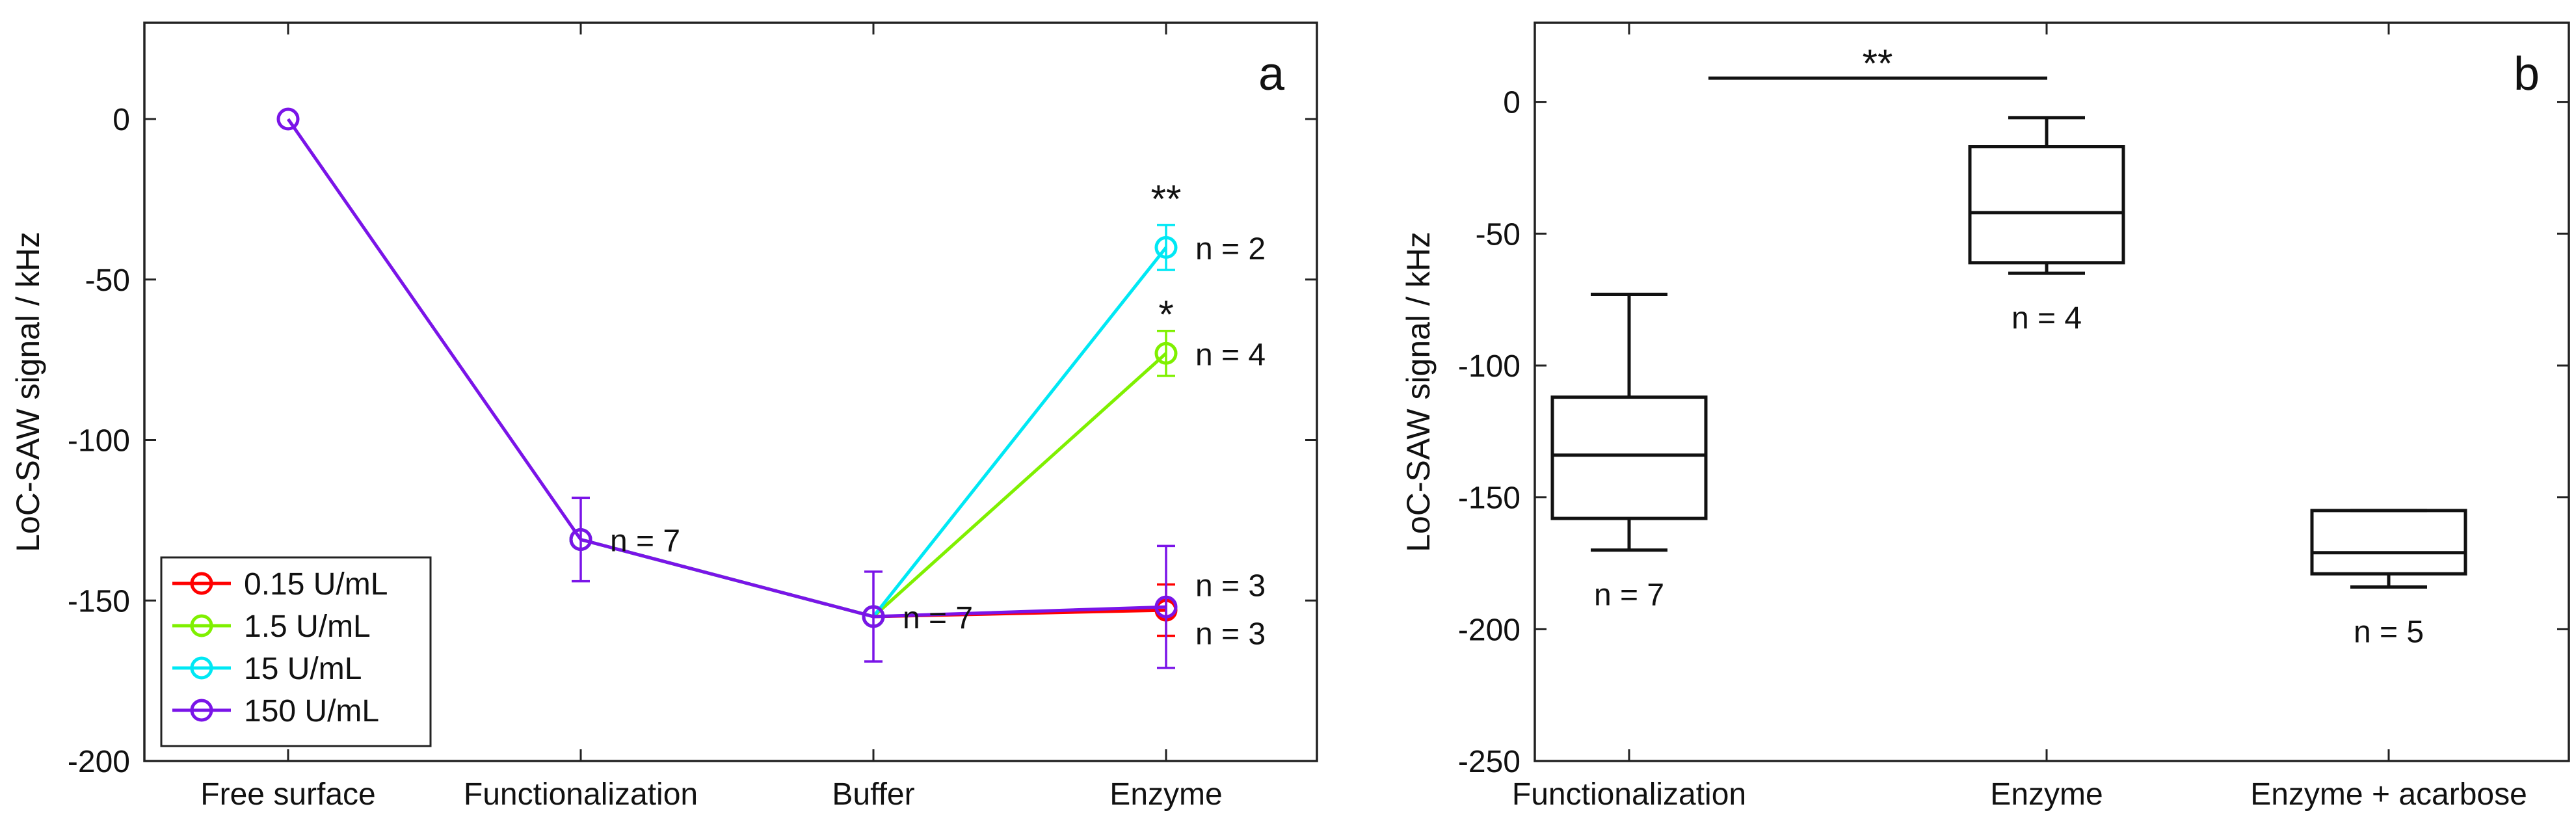 Image resolution: width=2576 pixels, height=828 pixels. What do you see at coordinates (1489, 762) in the screenshot?
I see `y-tick-label: -250` at bounding box center [1489, 762].